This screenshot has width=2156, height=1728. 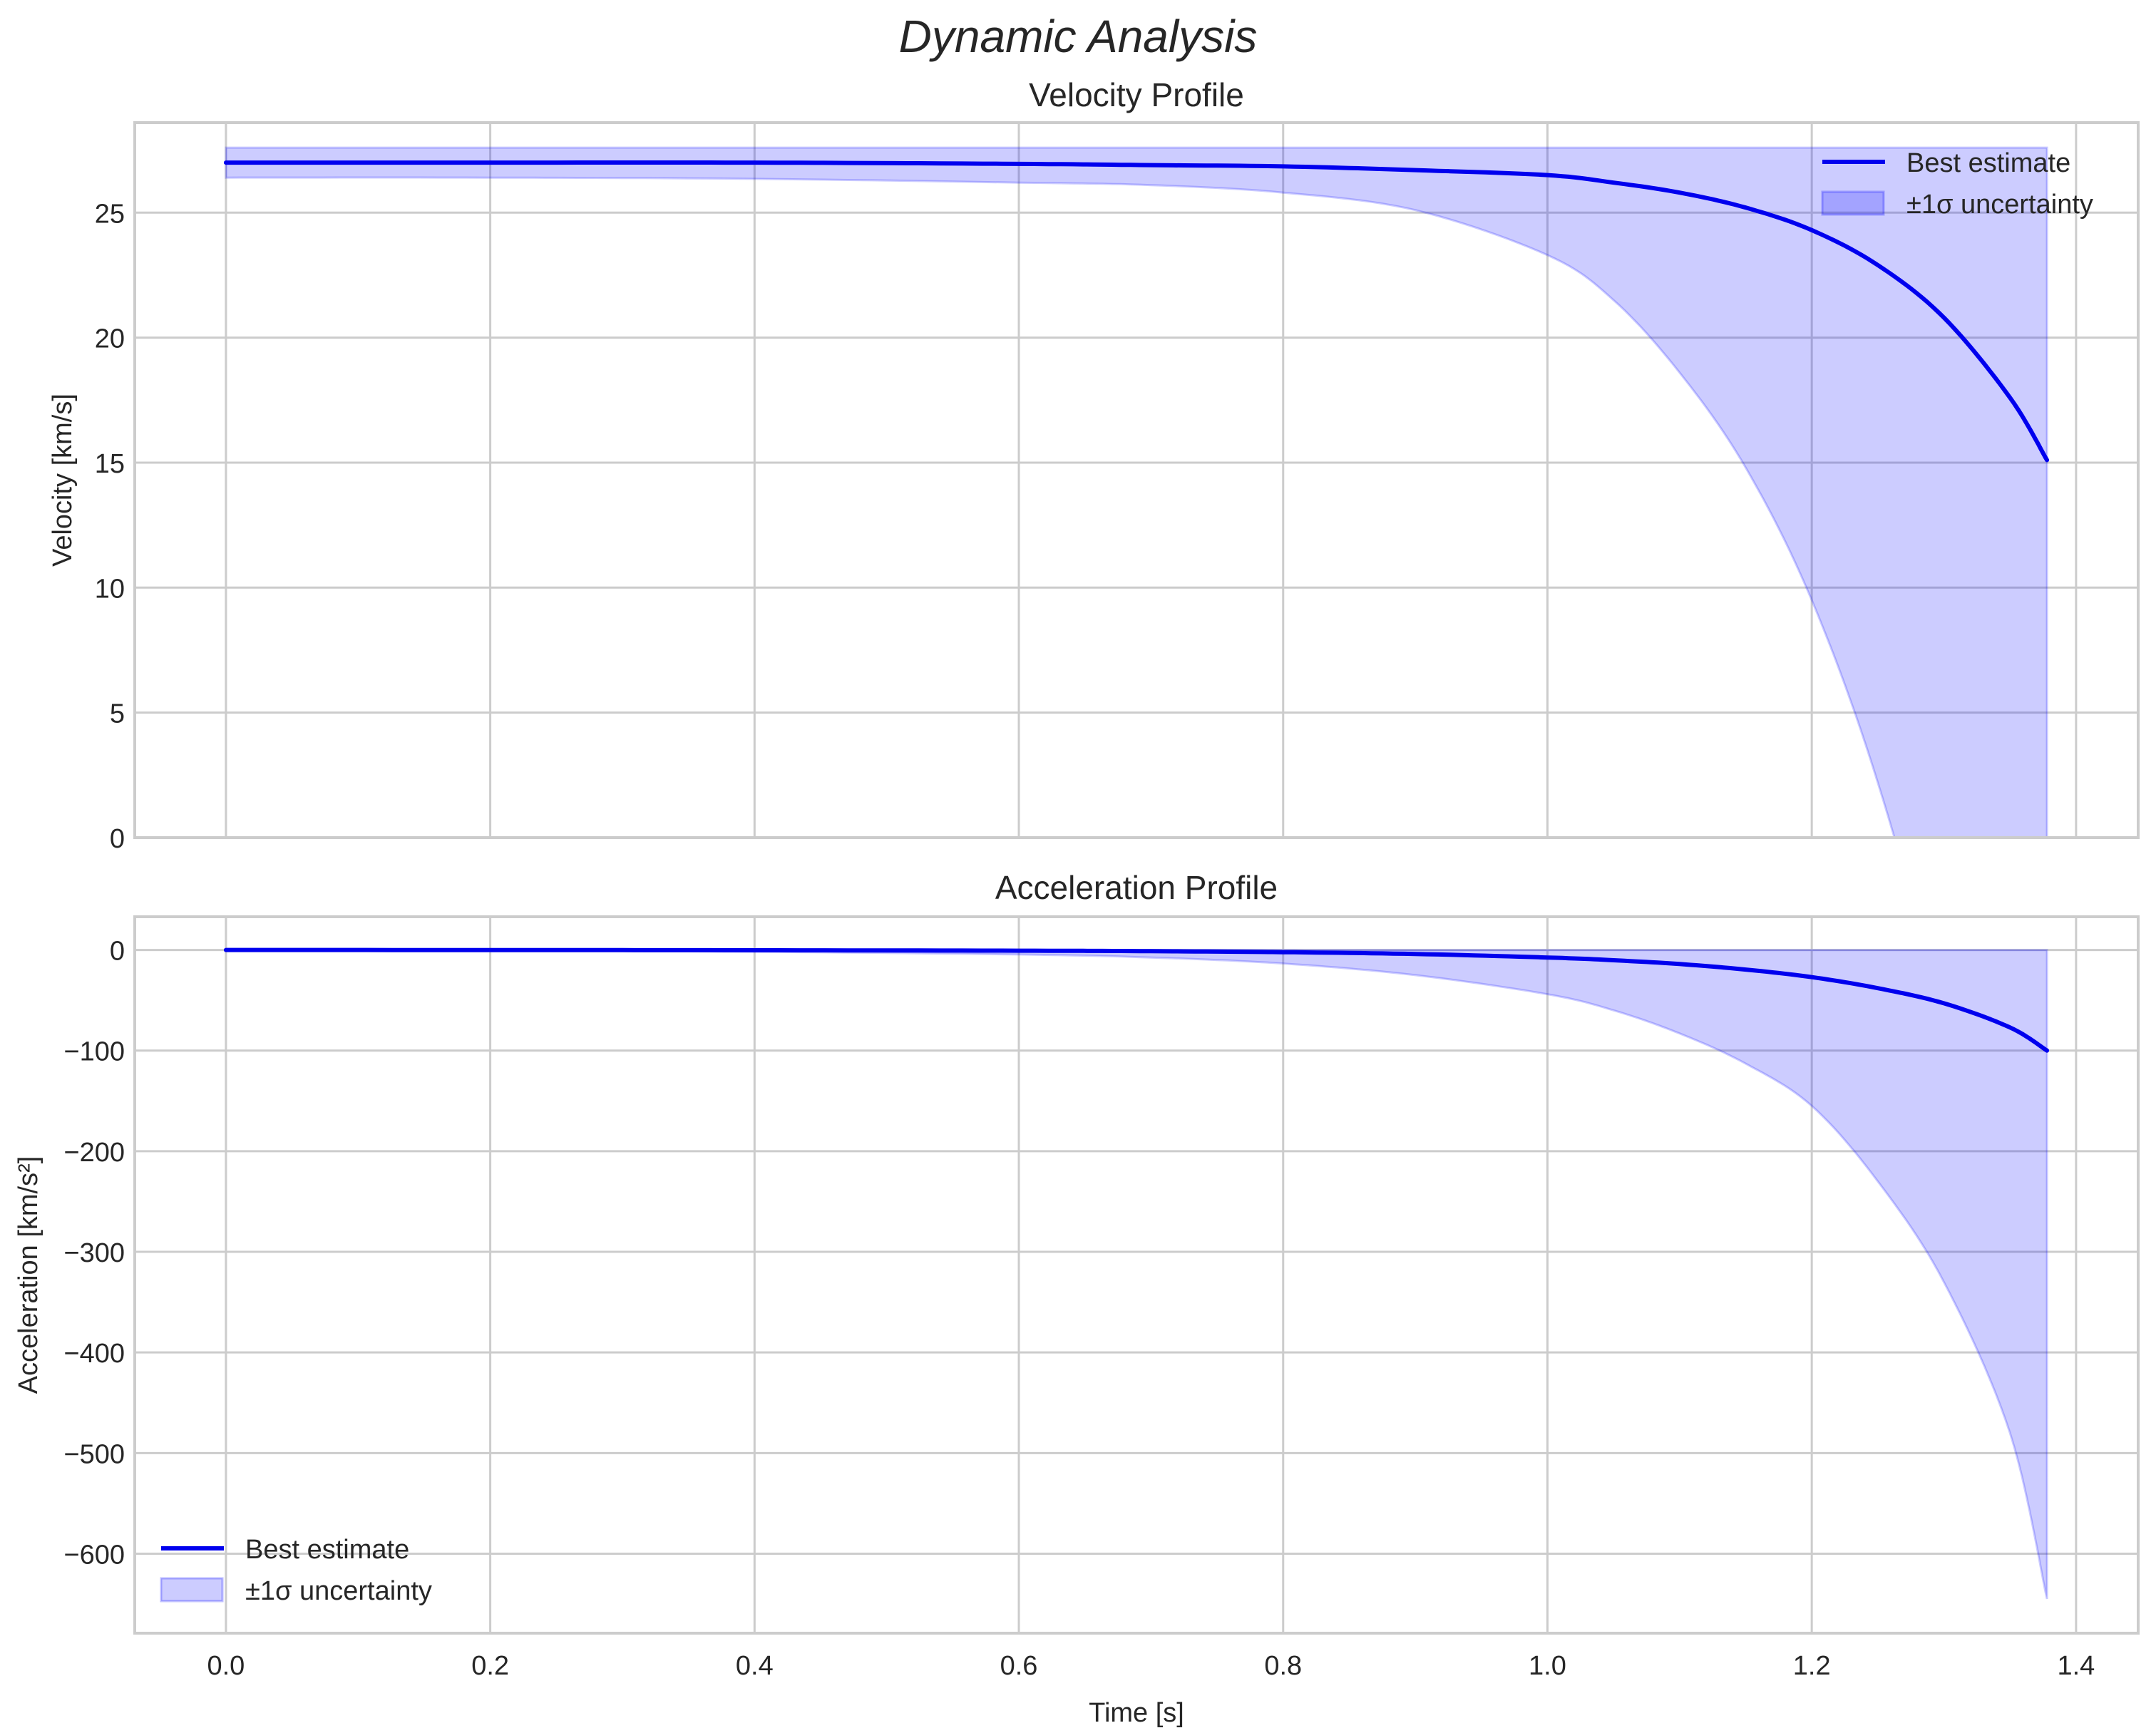 I want to click on y-tick-label: −100, so click(x=94, y=1052).